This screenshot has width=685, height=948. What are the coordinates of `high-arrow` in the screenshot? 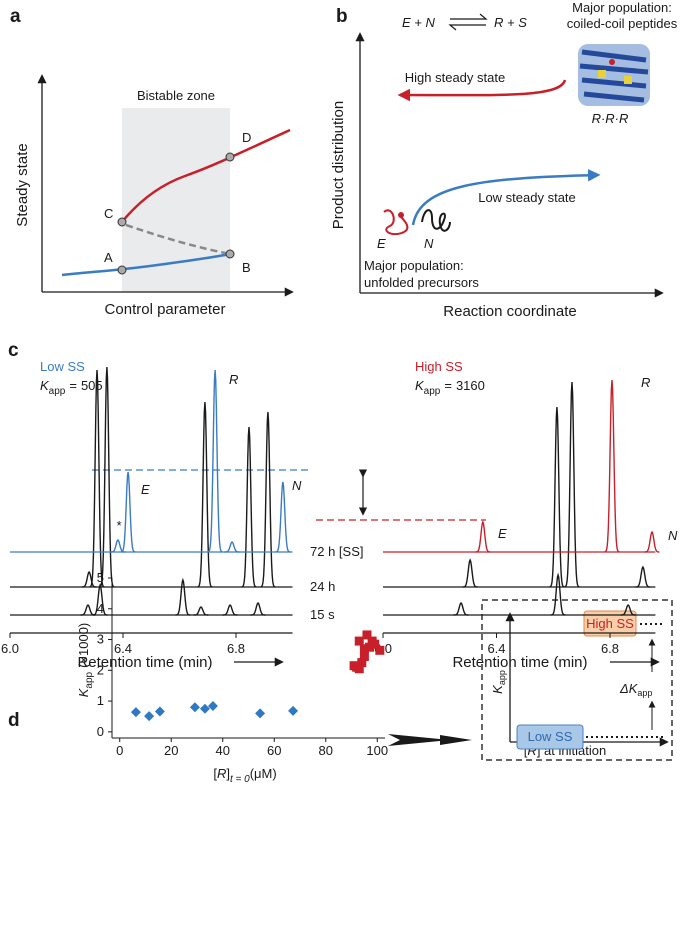 It's located at (482, 90).